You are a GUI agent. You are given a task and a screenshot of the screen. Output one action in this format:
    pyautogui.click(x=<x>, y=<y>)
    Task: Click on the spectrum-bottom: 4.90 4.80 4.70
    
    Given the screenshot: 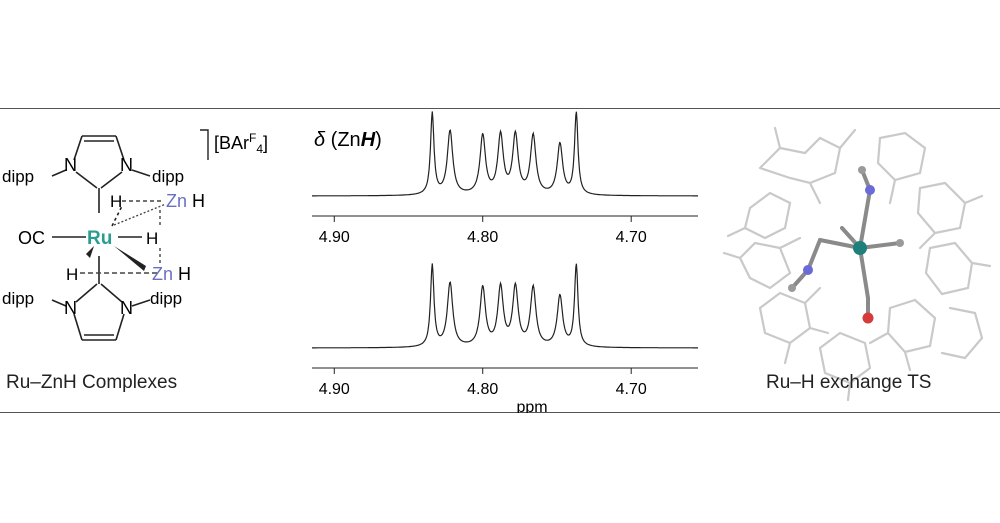 What is the action you would take?
    pyautogui.click(x=505, y=330)
    